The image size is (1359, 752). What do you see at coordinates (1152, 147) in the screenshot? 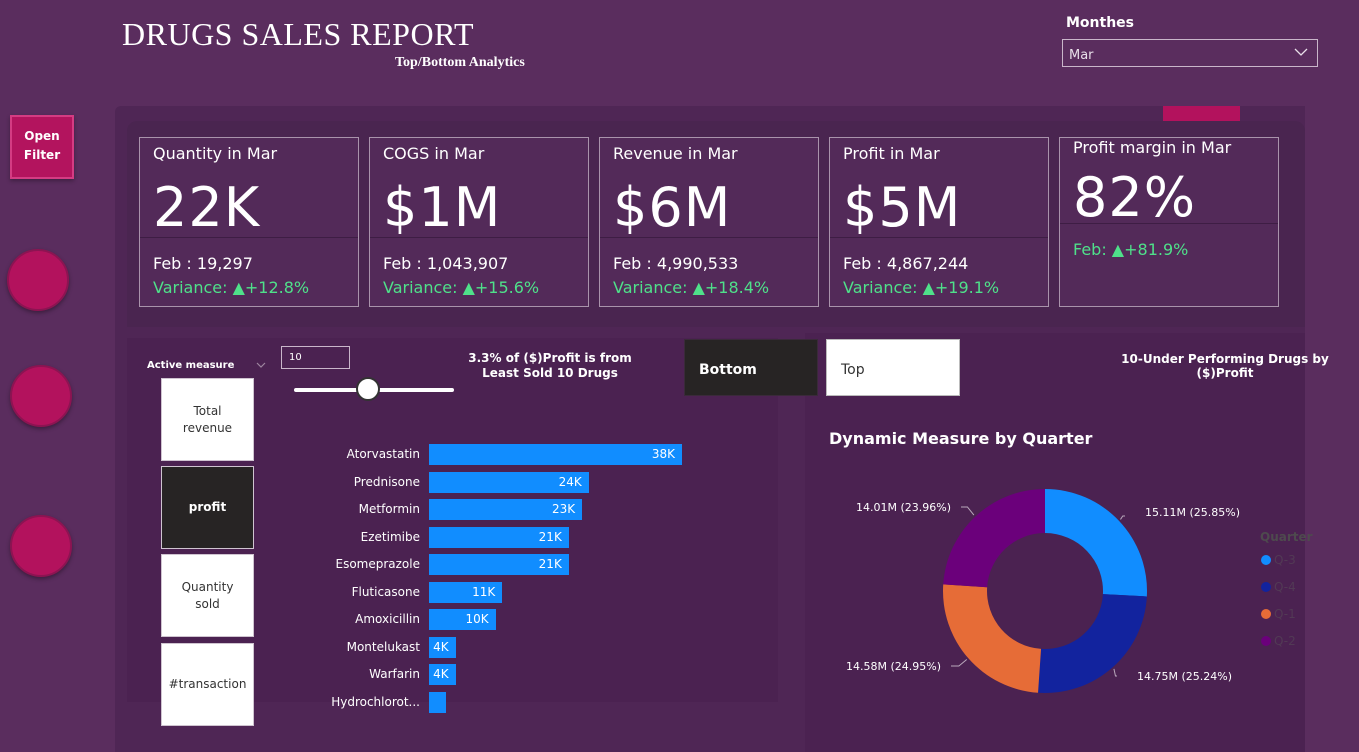
I see `kpi-title: Profit margin in Mar` at bounding box center [1152, 147].